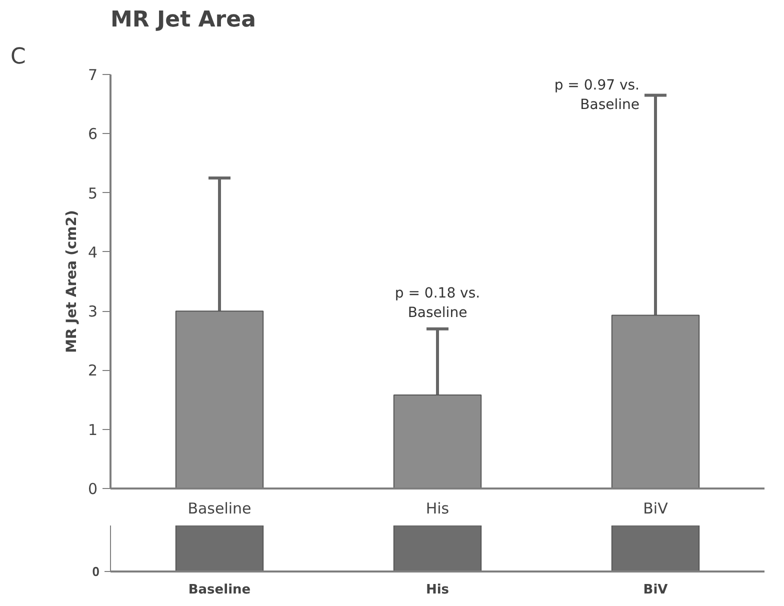 Image resolution: width=784 pixels, height=606 pixels. Describe the element at coordinates (93, 429) in the screenshot. I see `y-tick-label: 1` at that location.